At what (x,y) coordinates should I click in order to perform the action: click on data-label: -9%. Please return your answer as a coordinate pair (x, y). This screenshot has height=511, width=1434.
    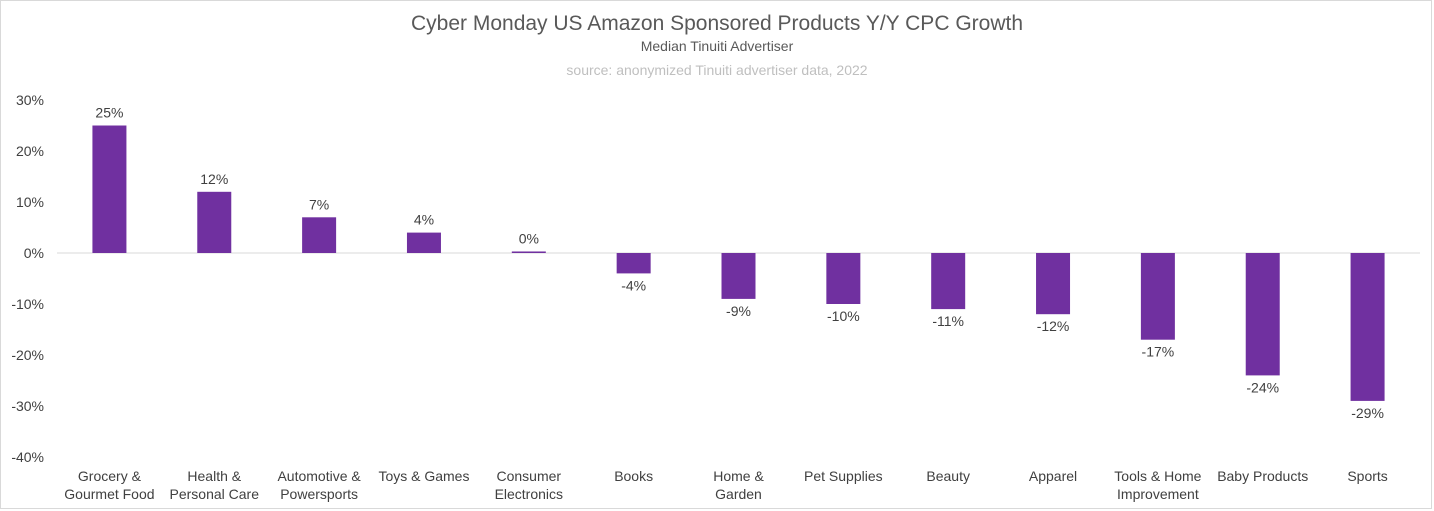
    Looking at the image, I should click on (738, 311).